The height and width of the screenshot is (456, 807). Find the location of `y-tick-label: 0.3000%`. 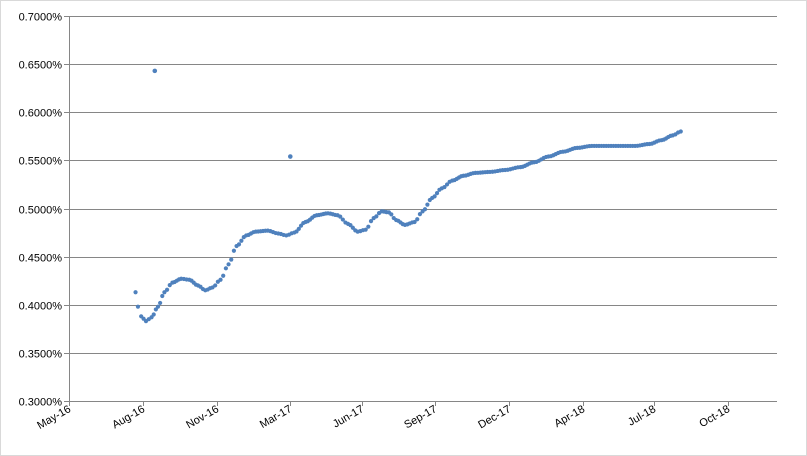

y-tick-label: 0.3000% is located at coordinates (41, 403).